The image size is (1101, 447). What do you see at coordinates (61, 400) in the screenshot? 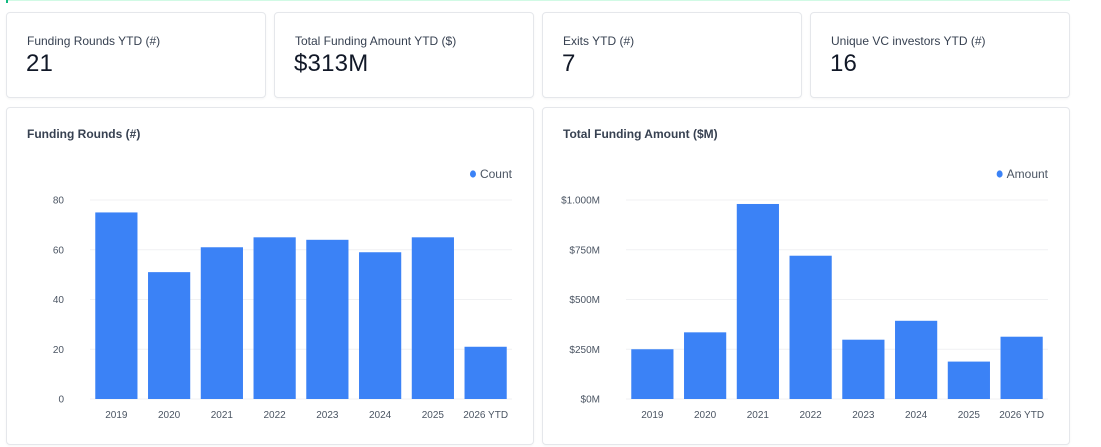
I see `y-tick-label: 0` at bounding box center [61, 400].